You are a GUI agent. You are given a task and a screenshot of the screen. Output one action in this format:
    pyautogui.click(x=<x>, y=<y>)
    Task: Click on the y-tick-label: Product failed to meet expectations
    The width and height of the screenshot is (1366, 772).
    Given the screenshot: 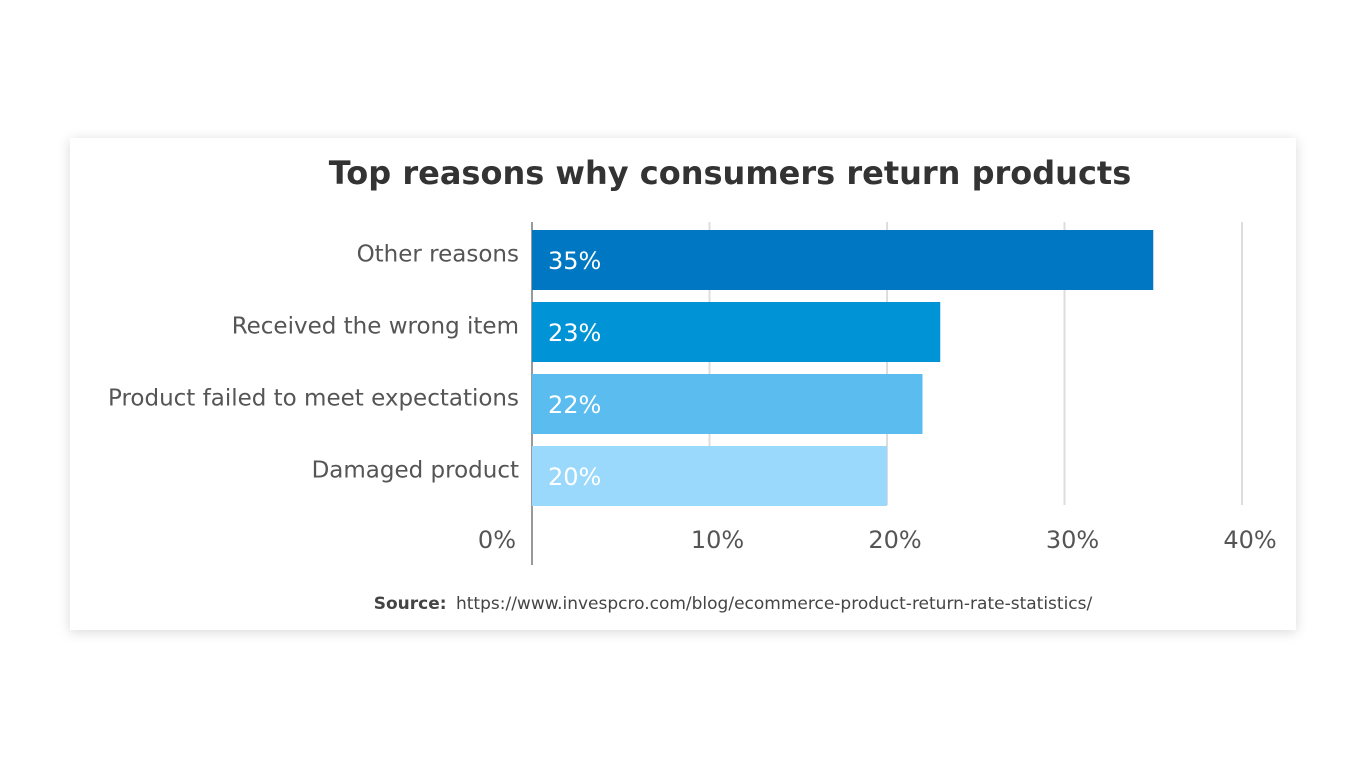 What is the action you would take?
    pyautogui.click(x=313, y=399)
    